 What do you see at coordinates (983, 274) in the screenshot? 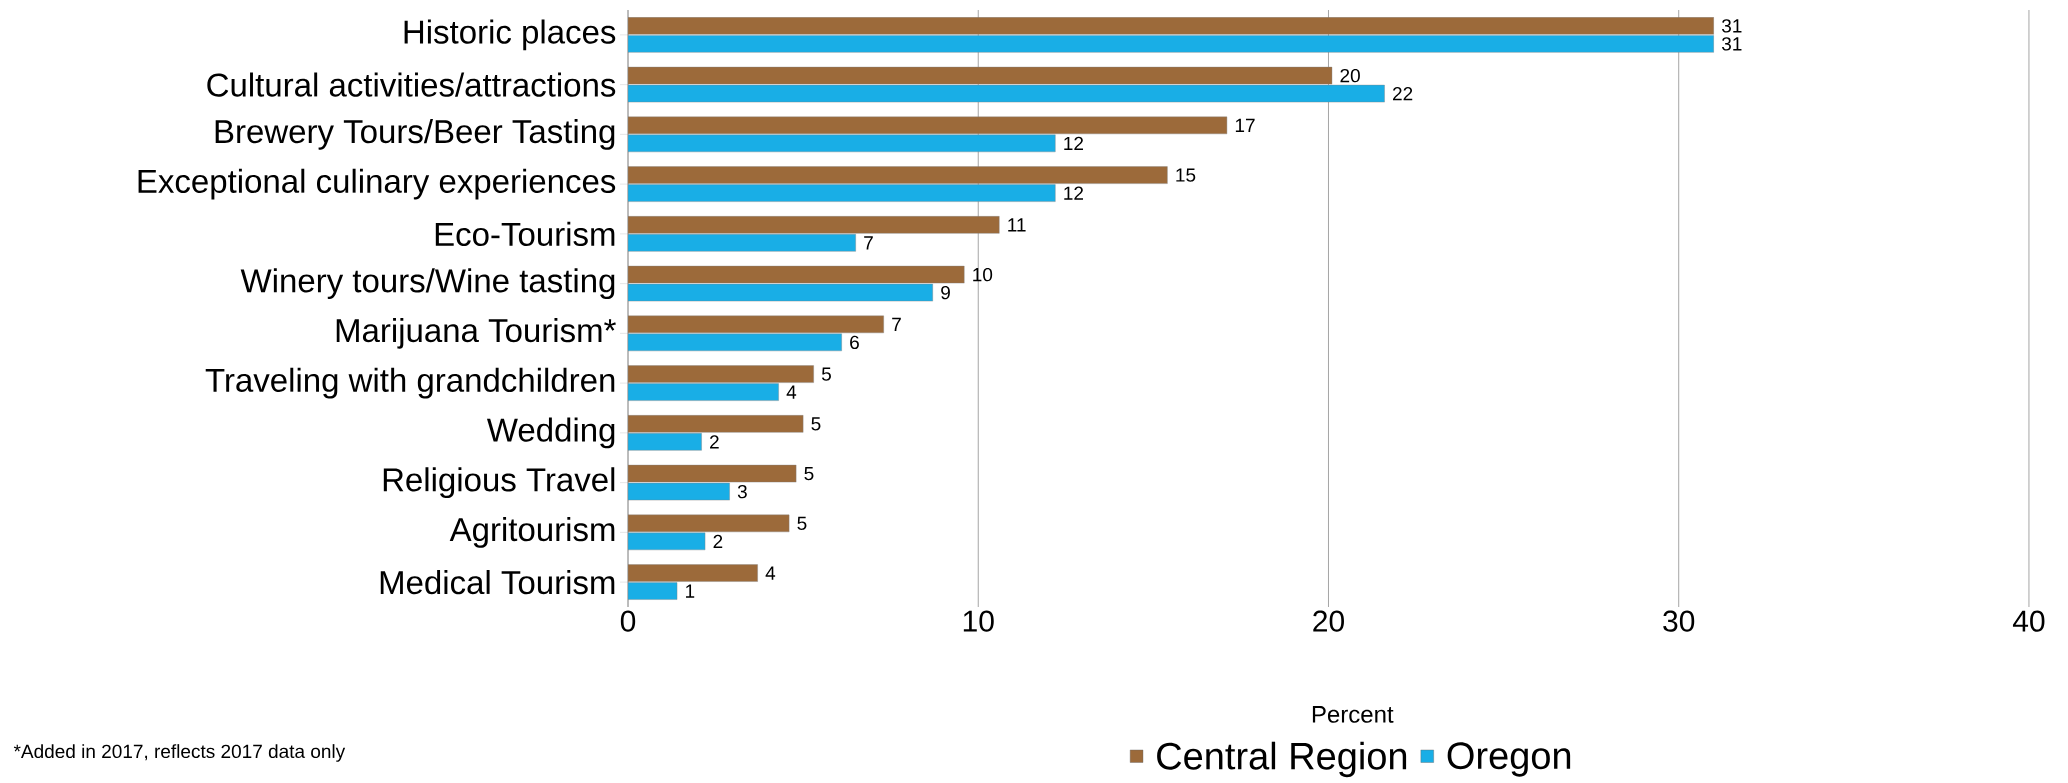
I see `data-label: 10` at bounding box center [983, 274].